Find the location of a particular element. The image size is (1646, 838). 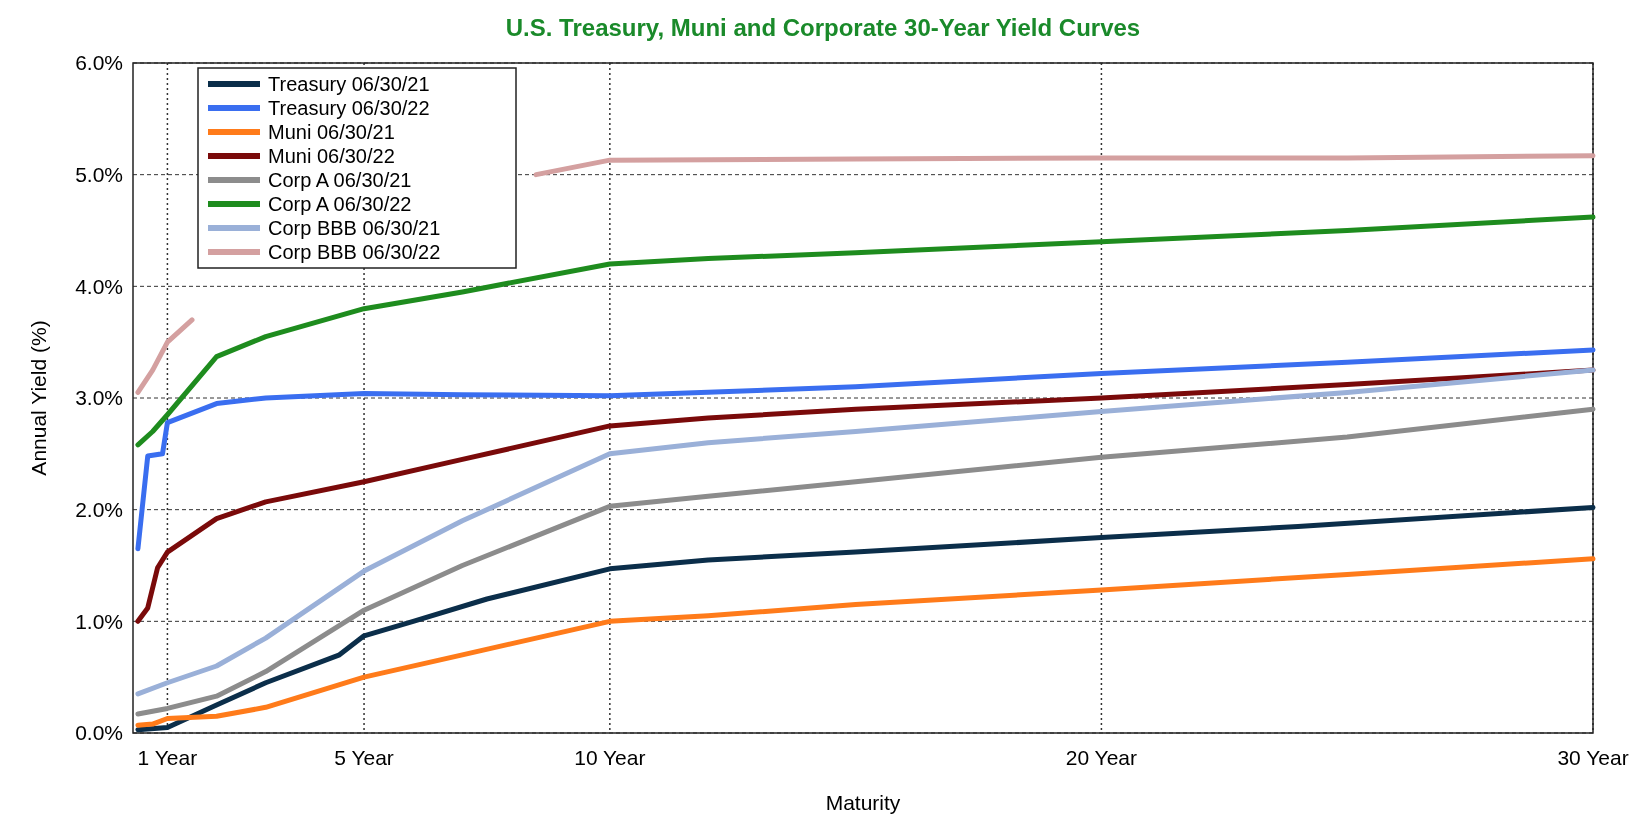

x-tick-label: 5 Year is located at coordinates (364, 757).